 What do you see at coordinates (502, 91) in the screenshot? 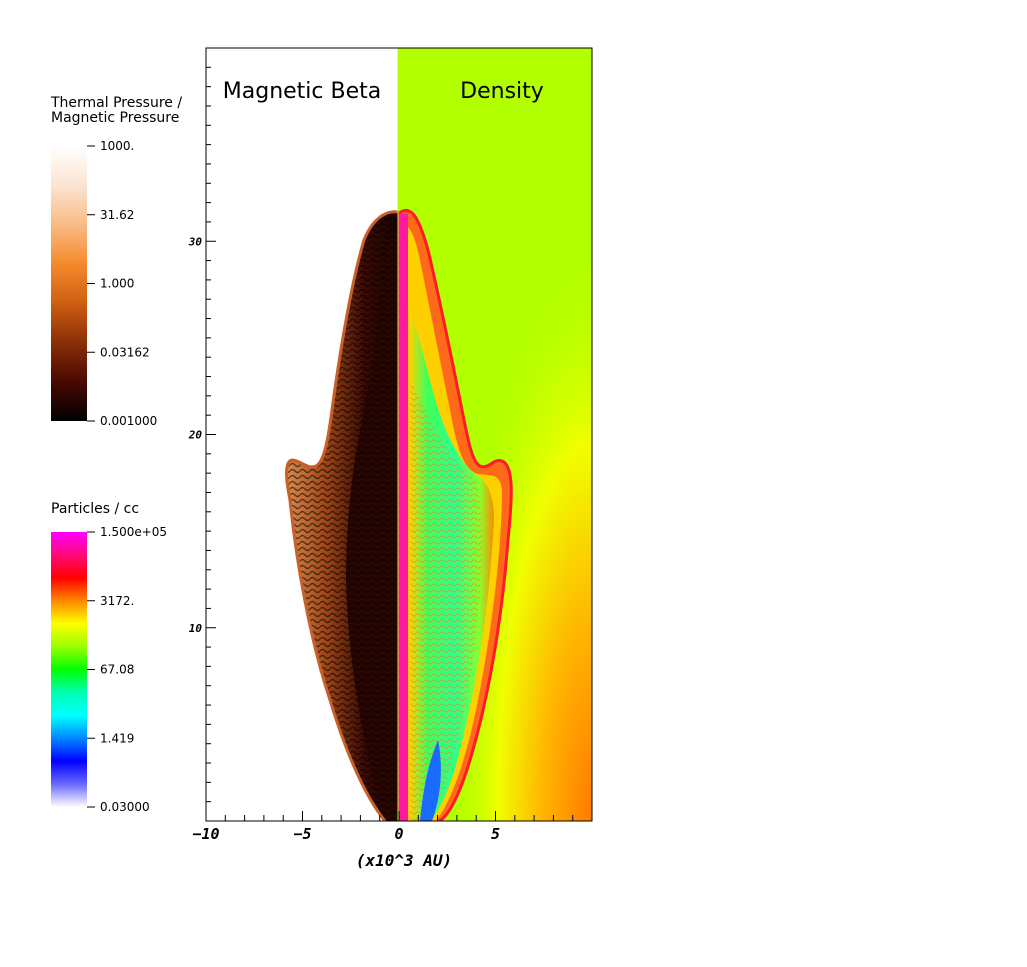
I see `panel-title-density: Density` at bounding box center [502, 91].